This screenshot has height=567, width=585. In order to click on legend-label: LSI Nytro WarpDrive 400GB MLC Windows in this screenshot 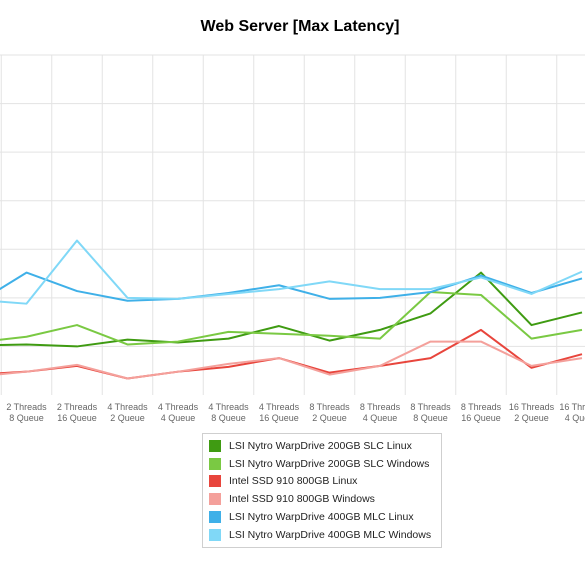, I will do `click(330, 534)`.